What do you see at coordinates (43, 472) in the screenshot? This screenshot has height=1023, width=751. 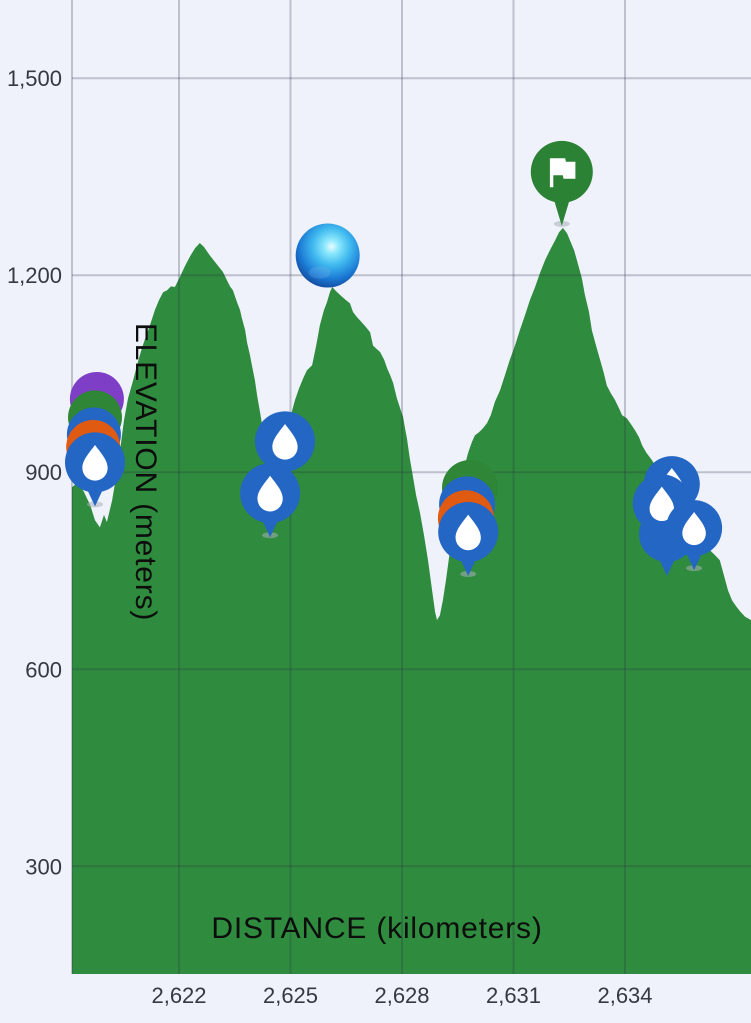 I see `y-tick-label: 900` at bounding box center [43, 472].